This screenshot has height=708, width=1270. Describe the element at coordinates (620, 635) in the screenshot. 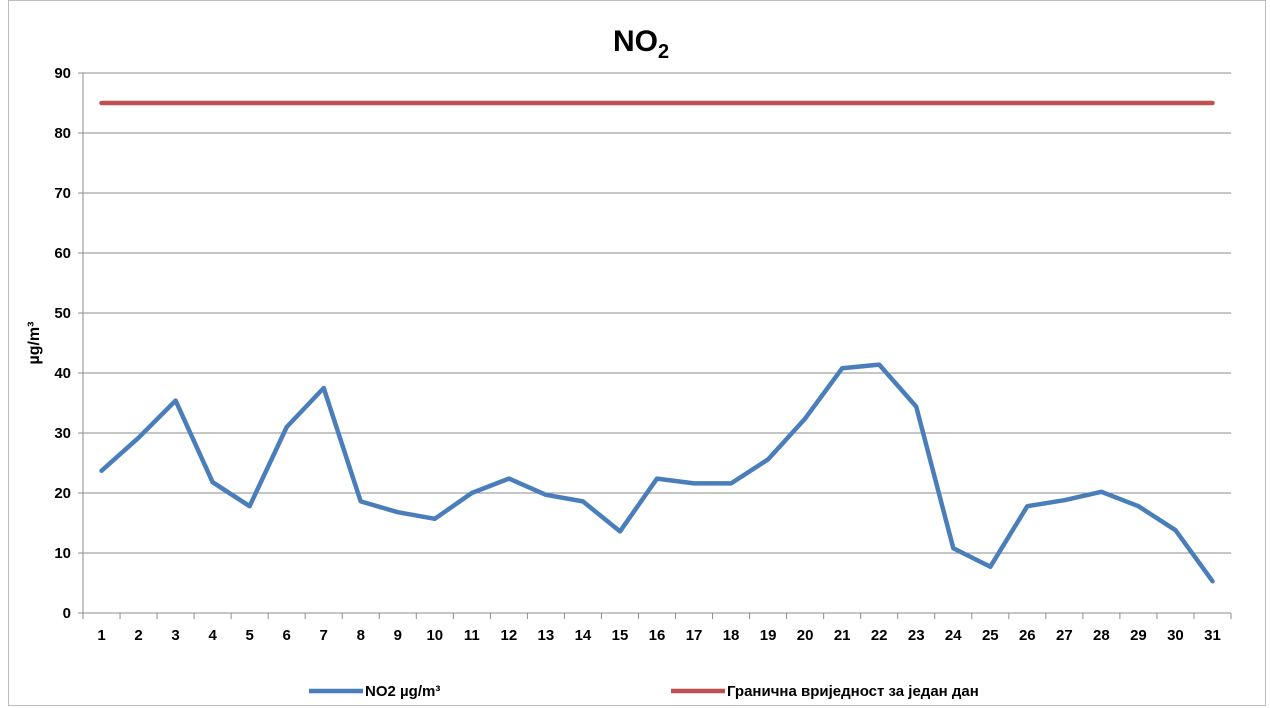

I see `x-tick-label: 15` at that location.